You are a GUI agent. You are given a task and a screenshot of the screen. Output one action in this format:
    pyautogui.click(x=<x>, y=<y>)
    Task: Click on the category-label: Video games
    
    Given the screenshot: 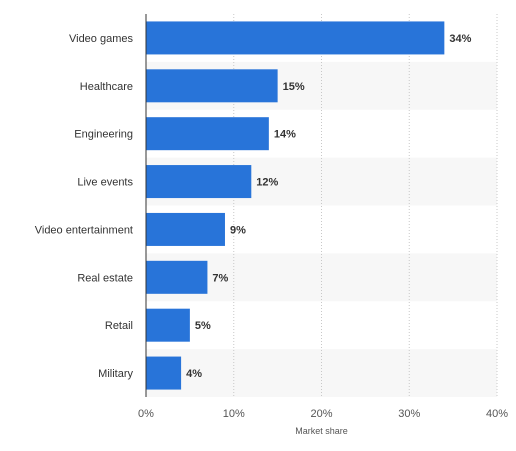 What is the action you would take?
    pyautogui.click(x=101, y=39)
    